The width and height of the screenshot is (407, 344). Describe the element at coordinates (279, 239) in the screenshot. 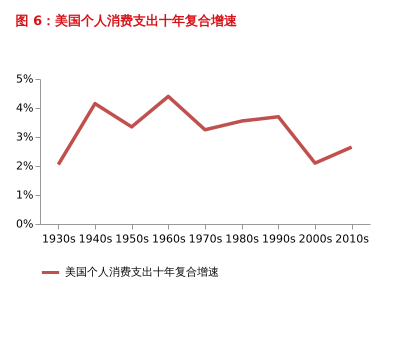

I see `x-tick-label: 1990s` at that location.